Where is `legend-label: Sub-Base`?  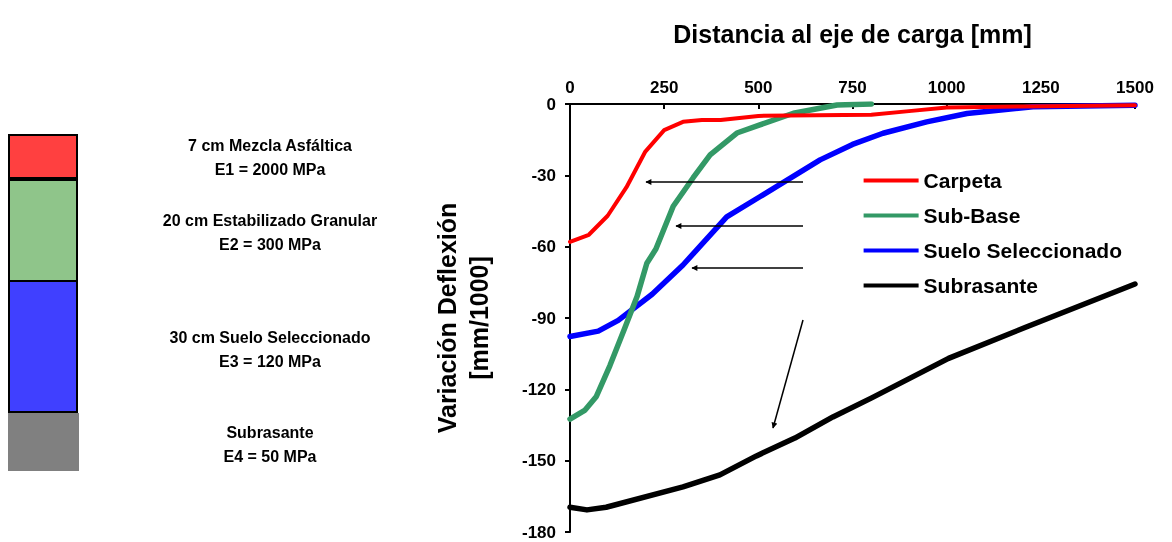
legend-label: Sub-Base is located at coordinates (972, 215).